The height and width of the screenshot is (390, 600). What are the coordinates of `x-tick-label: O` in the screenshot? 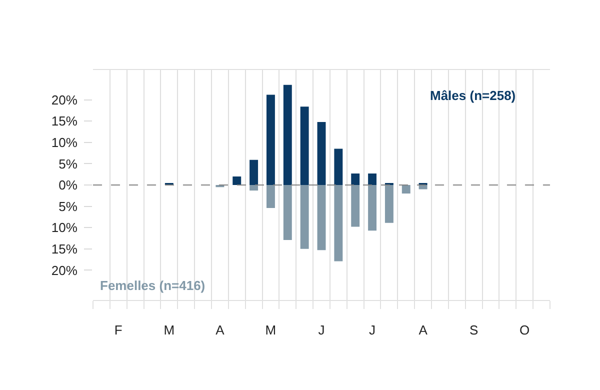 It's located at (525, 330).